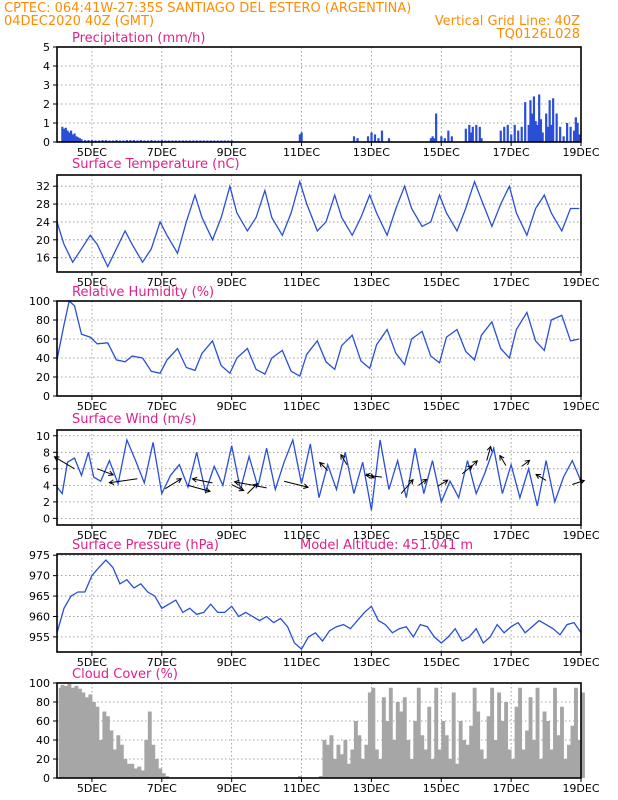 This screenshot has width=618, height=800. I want to click on x-tick-label: 13DEC, so click(371, 406).